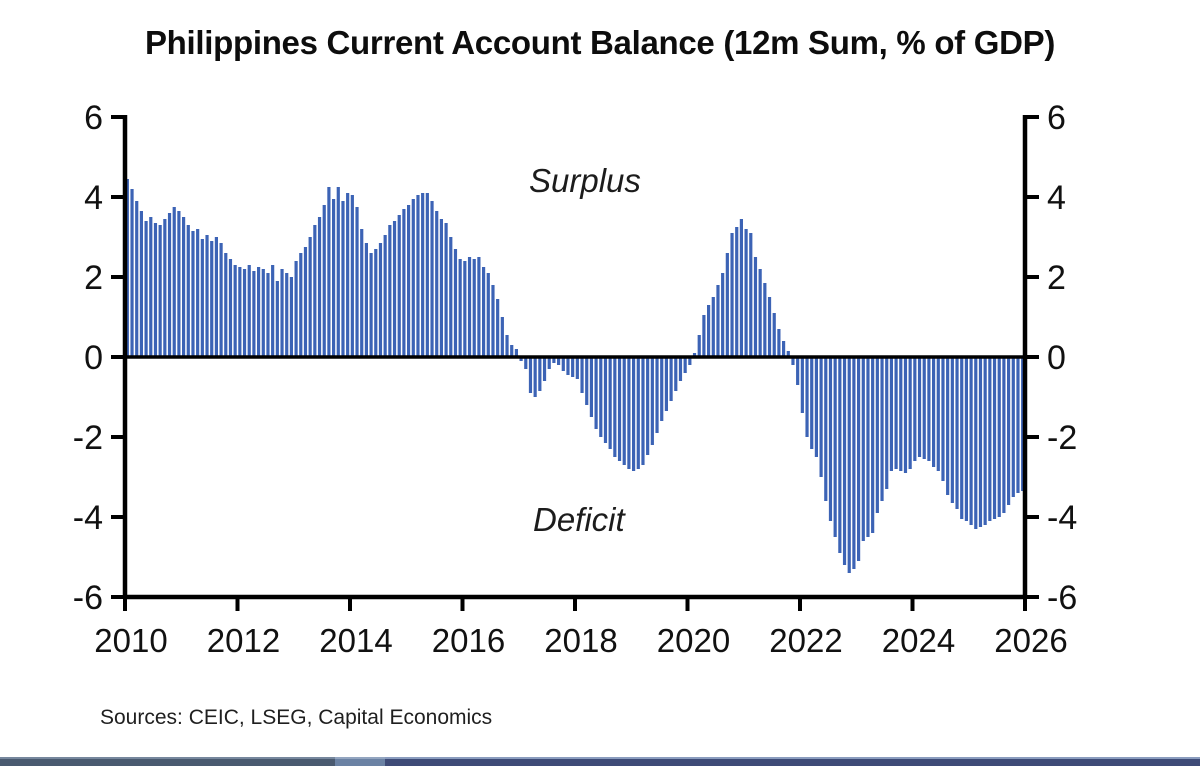 The image size is (1200, 766). Describe the element at coordinates (93, 118) in the screenshot. I see `y-axis-label-left: 6` at that location.